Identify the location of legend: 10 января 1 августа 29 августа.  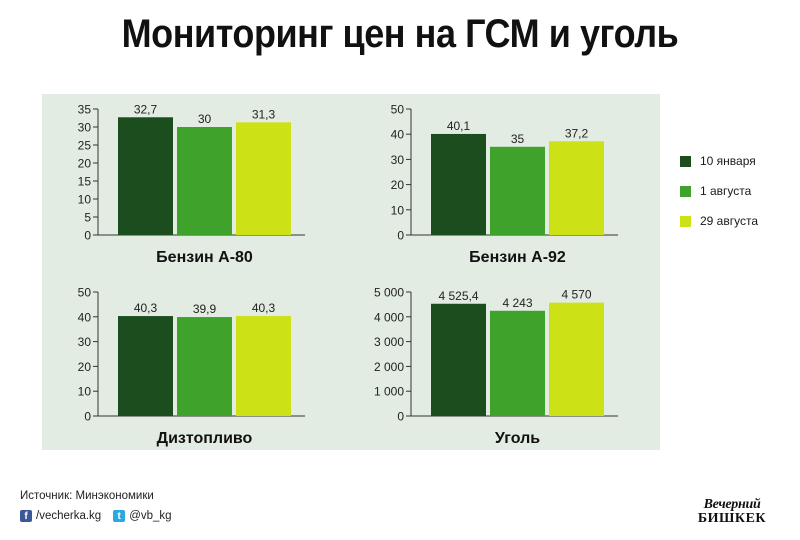
(737, 191).